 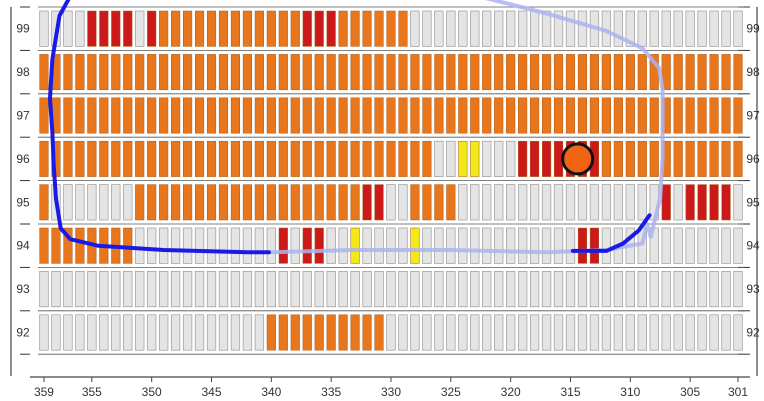 What do you see at coordinates (738, 392) in the screenshot?
I see `x-tick-label: 301` at bounding box center [738, 392].